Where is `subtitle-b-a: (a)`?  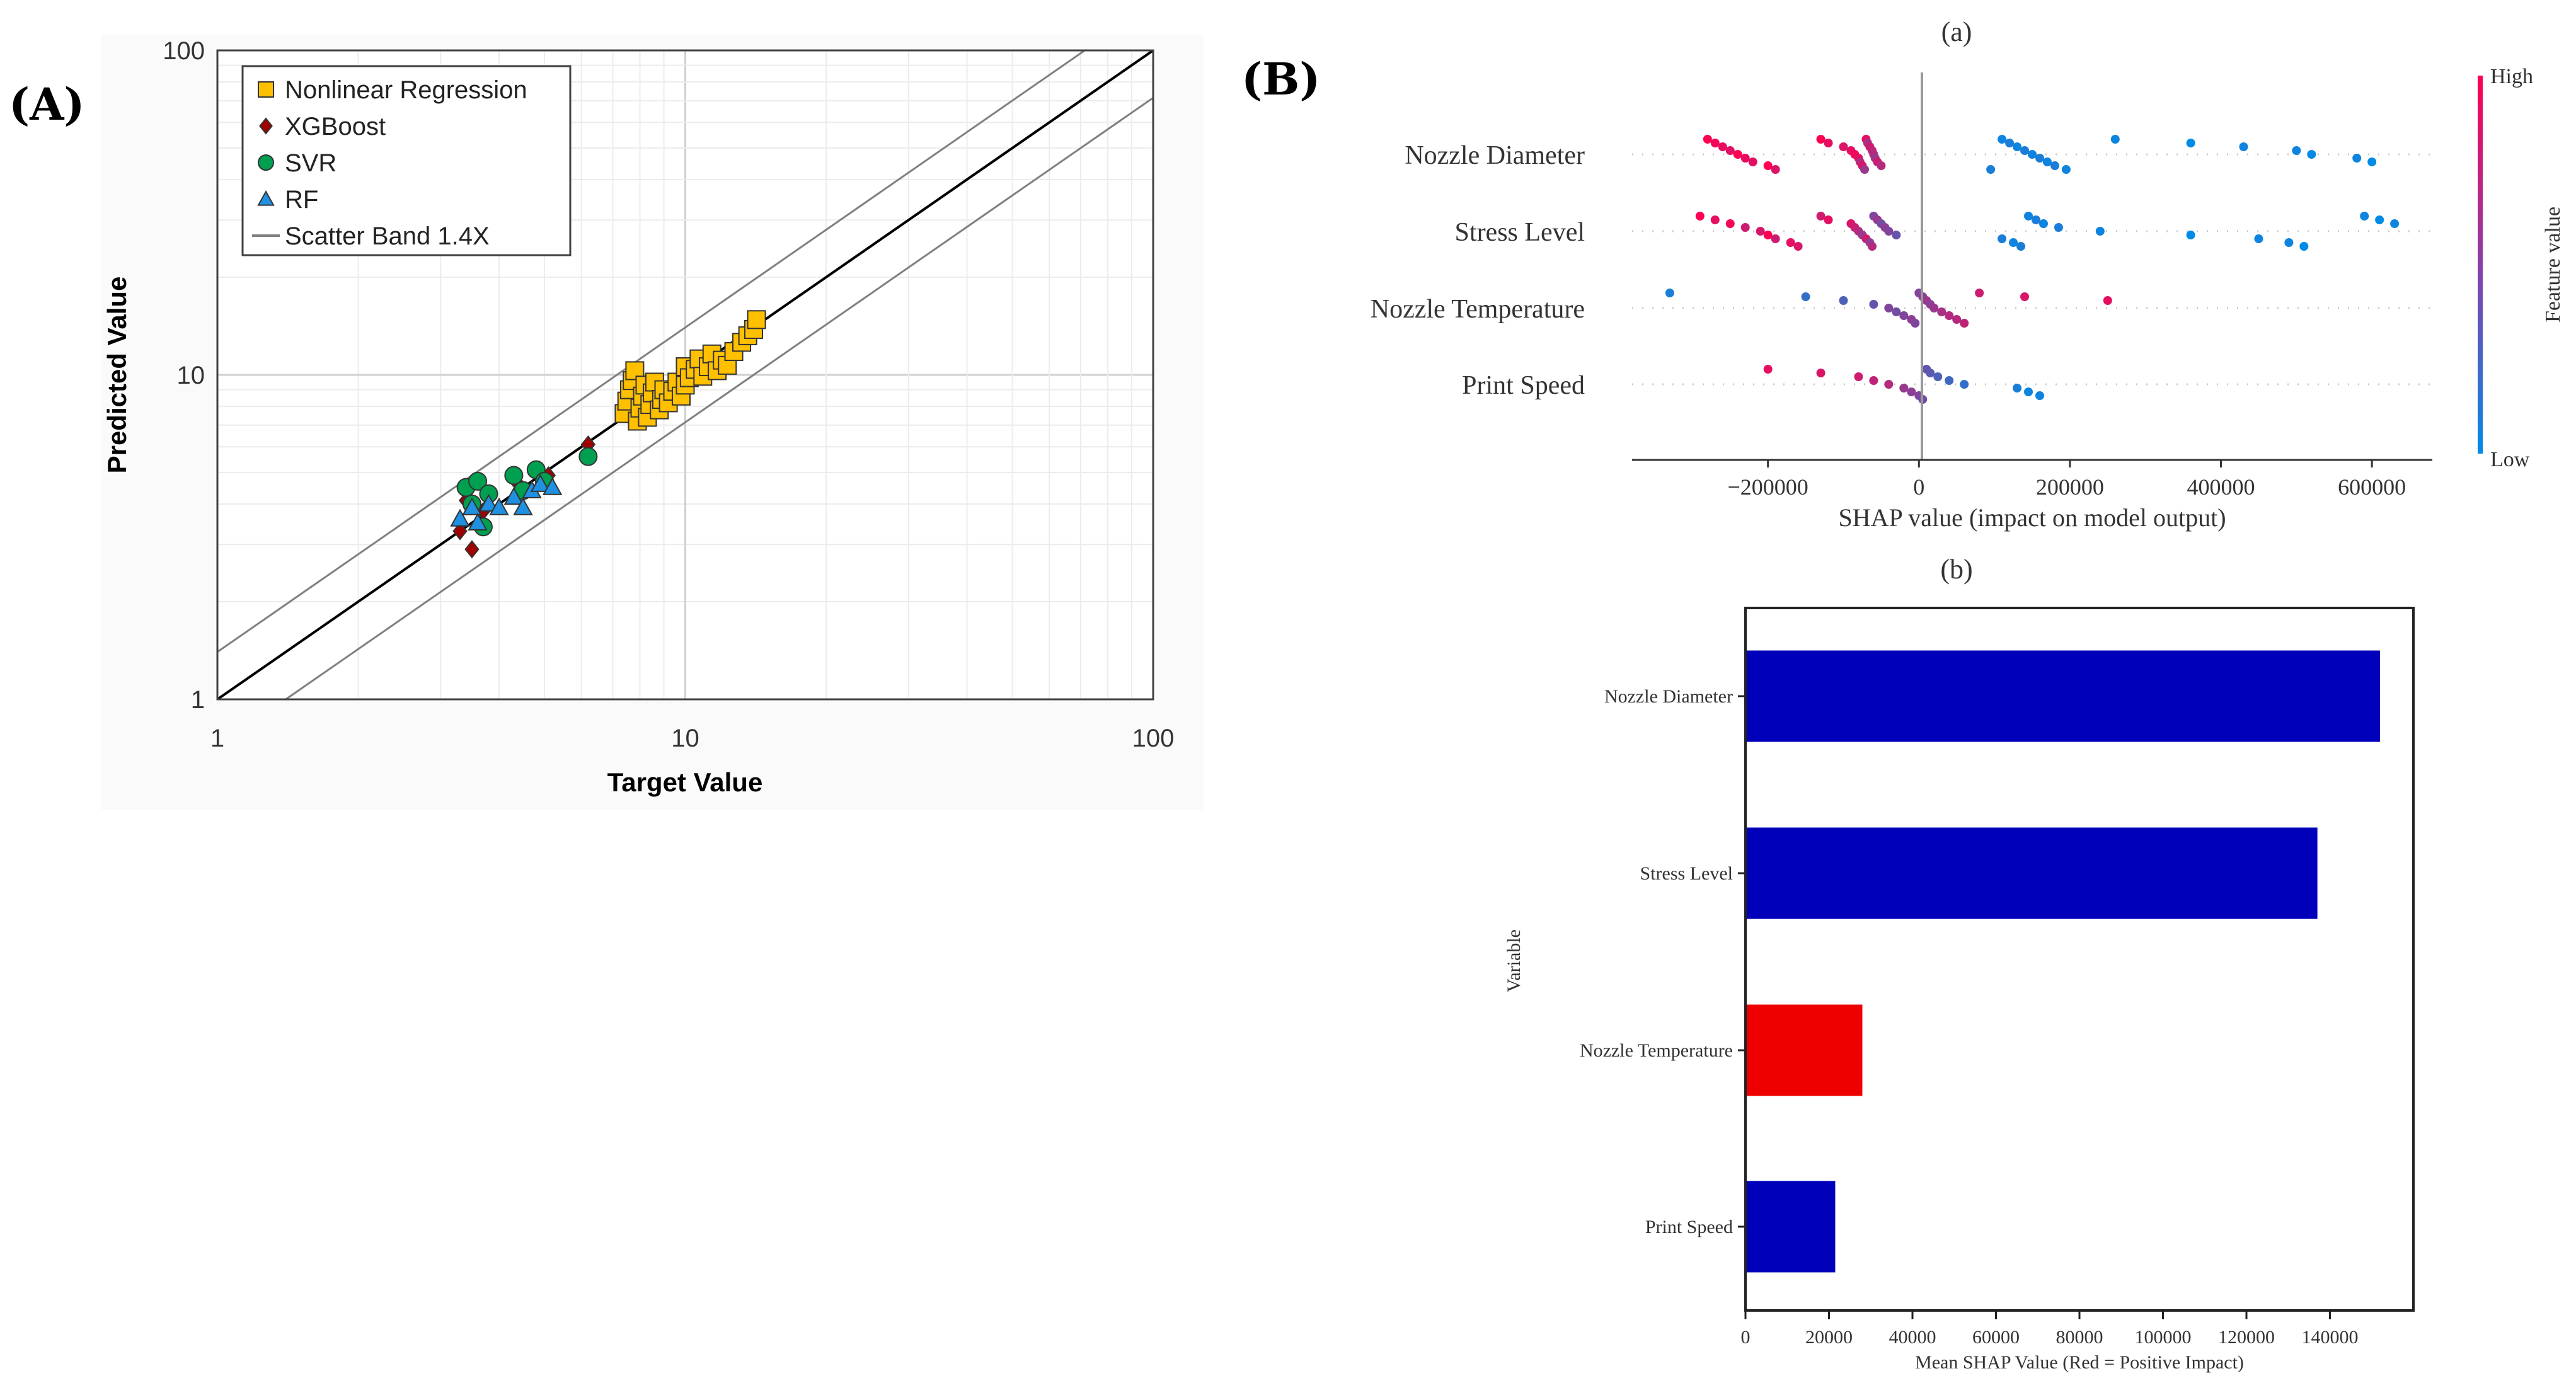 subtitle-b-a: (a) is located at coordinates (1956, 32).